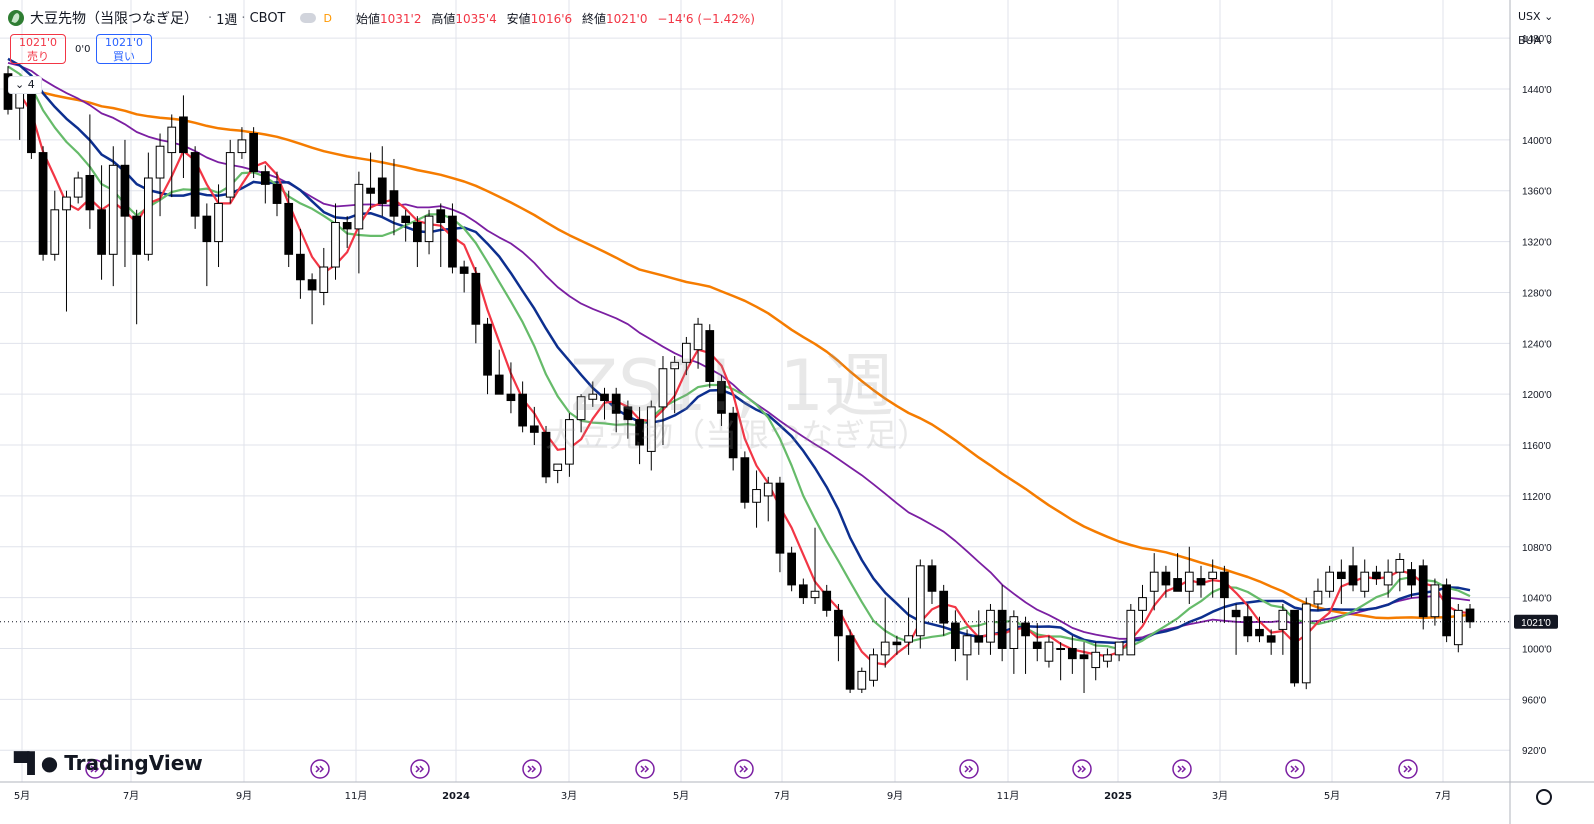 This screenshot has height=824, width=1594. I want to click on price-tick-label: 1160'0, so click(1536, 446).